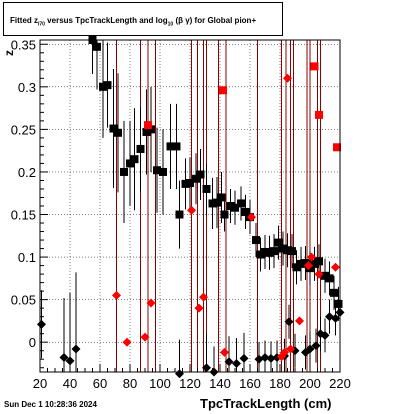 Image resolution: width=400 pixels, height=414 pixels. Describe the element at coordinates (70, 383) in the screenshot. I see `x-tick-label: 40` at that location.